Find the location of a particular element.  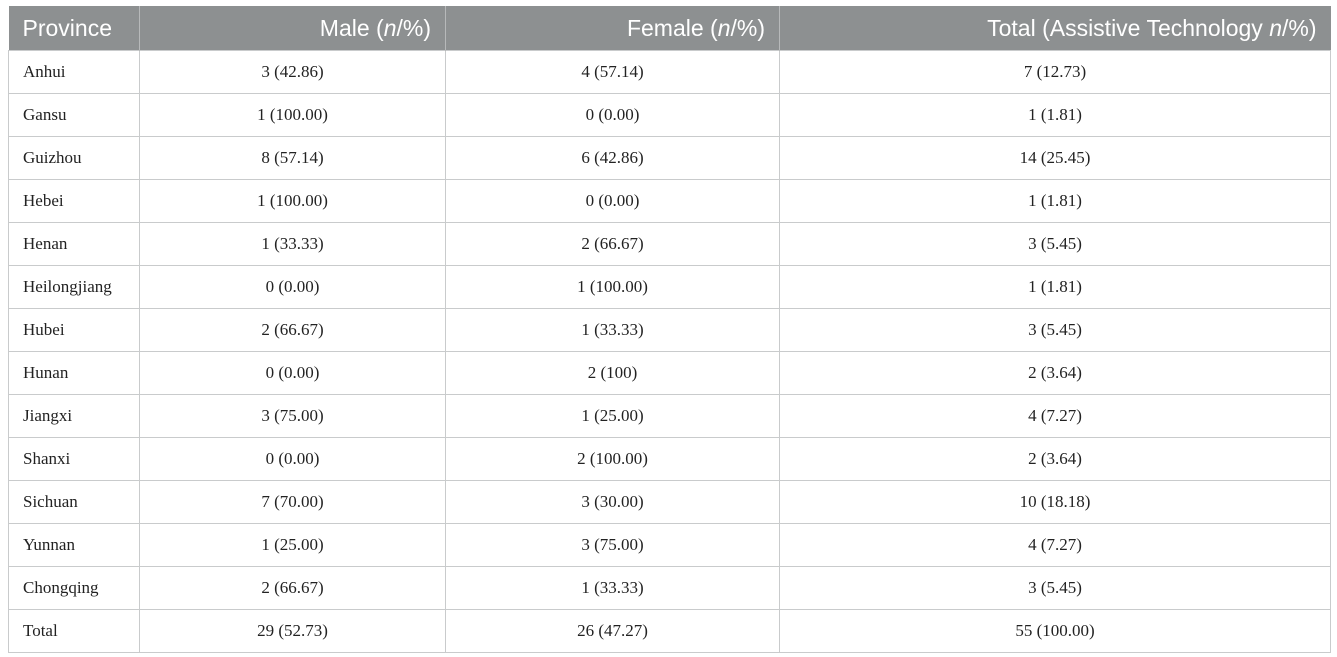

cell-province: Henan is located at coordinates (74, 244).